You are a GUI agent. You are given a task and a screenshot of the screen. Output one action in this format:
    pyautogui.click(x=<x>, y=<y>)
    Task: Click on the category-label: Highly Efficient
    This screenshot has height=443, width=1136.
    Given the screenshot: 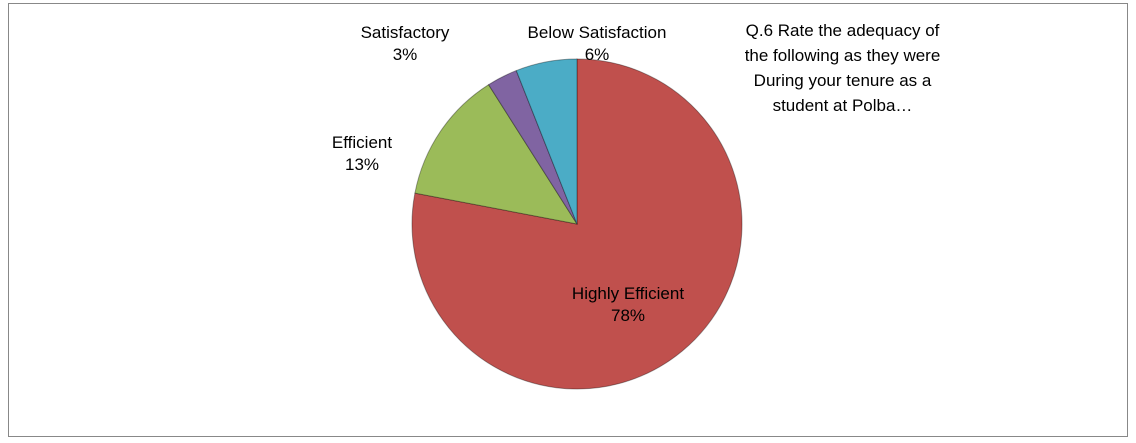 What is the action you would take?
    pyautogui.click(x=628, y=293)
    